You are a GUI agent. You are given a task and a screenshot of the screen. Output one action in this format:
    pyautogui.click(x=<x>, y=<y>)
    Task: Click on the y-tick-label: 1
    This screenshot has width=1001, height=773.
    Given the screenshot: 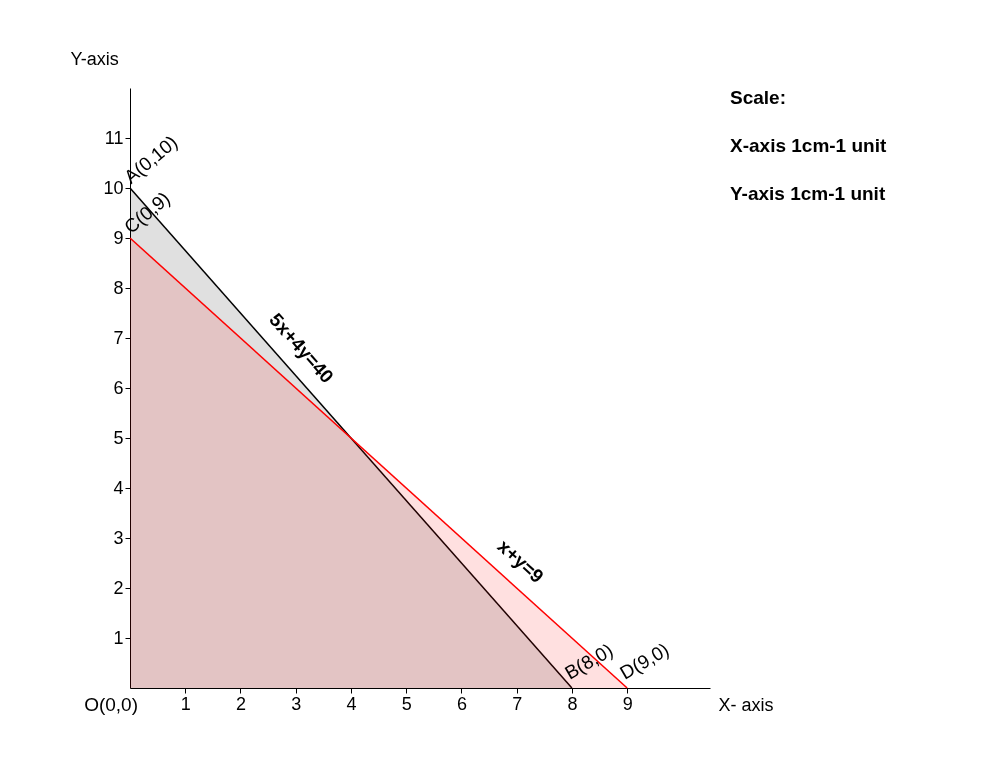 What is the action you would take?
    pyautogui.click(x=118, y=637)
    